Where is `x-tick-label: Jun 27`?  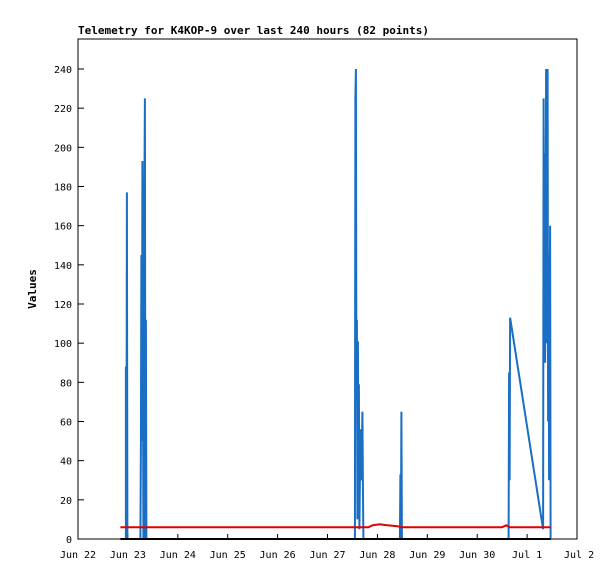 x-tick-label: Jun 27 is located at coordinates (327, 555).